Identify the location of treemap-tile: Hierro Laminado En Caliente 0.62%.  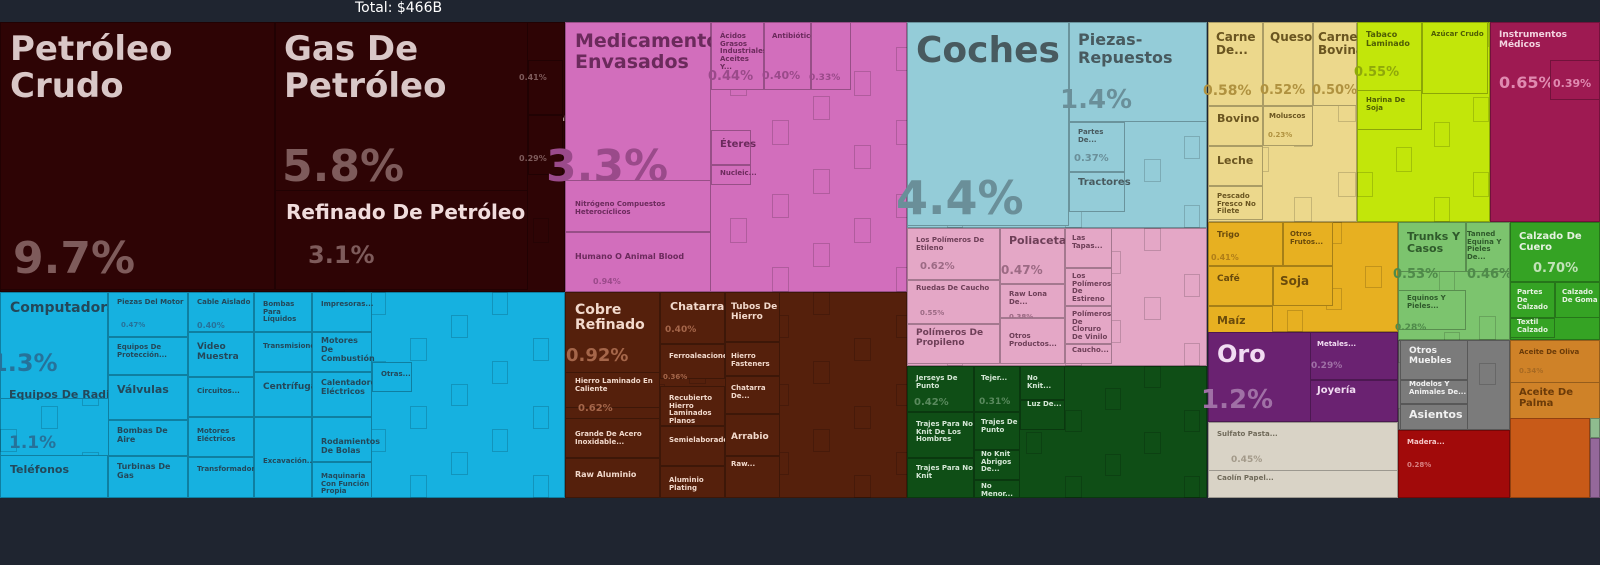
(612, 393).